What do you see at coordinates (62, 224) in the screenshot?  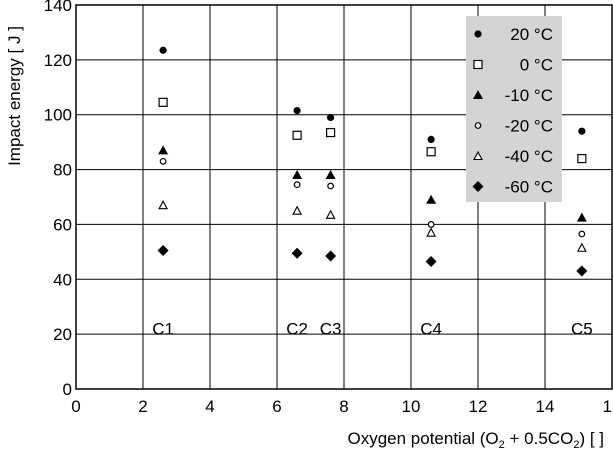 I see `y-tick-label: 60` at bounding box center [62, 224].